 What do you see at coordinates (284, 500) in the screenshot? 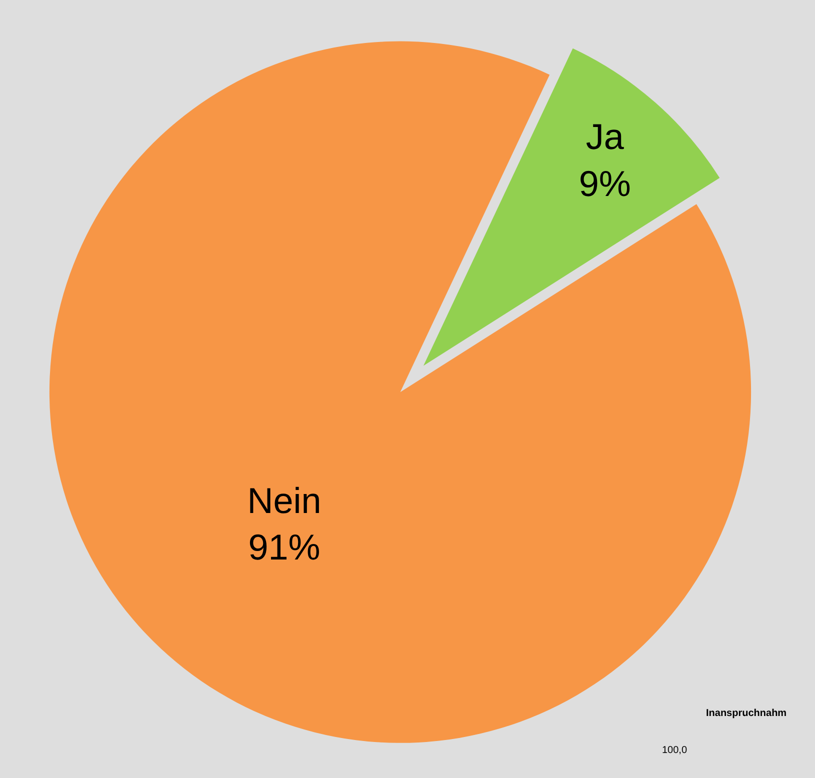
I see `slice-label: Nein` at bounding box center [284, 500].